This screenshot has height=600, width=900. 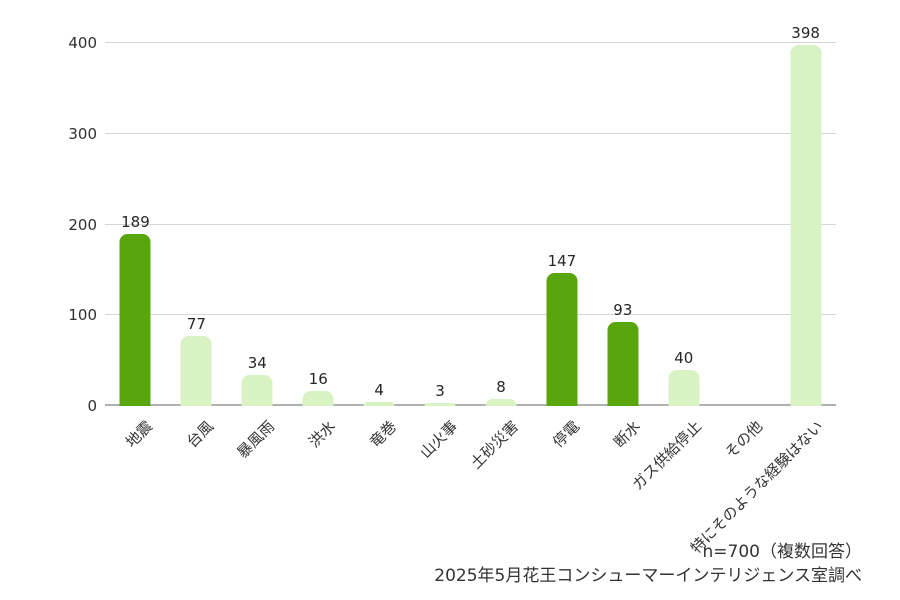 What do you see at coordinates (440, 252) in the screenshot?
I see `bar-slot: 3 山火事` at bounding box center [440, 252].